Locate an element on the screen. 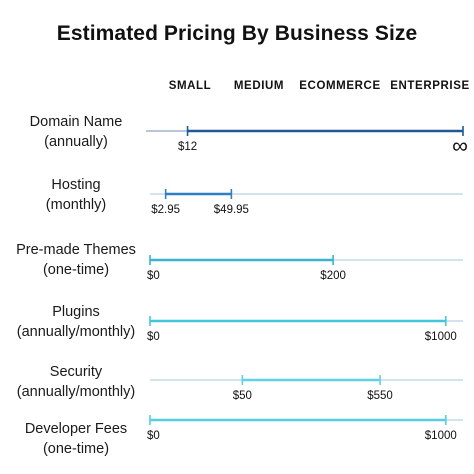  column-header-small: SMALL is located at coordinates (190, 86).